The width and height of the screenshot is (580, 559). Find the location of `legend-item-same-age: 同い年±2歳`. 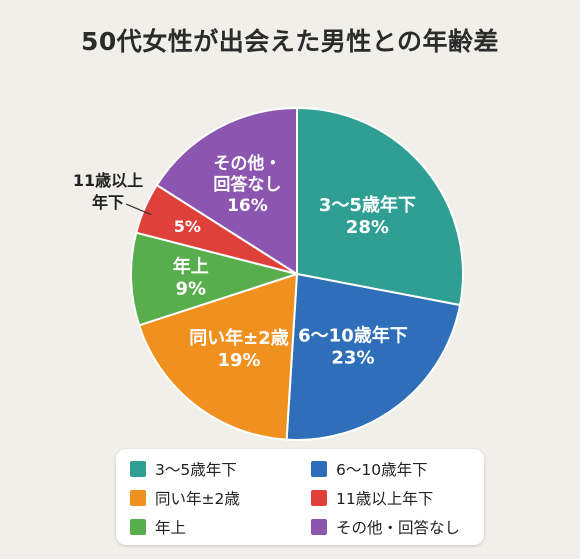

legend-item-same-age: 同い年±2歳 is located at coordinates (185, 498).